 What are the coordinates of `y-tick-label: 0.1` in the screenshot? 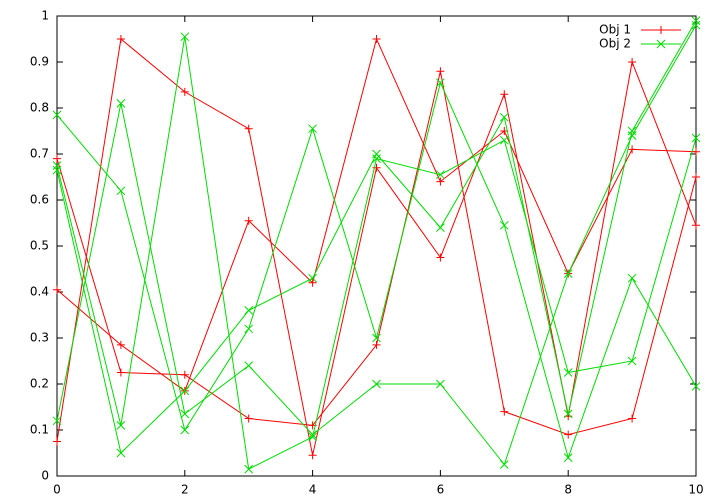 It's located at (39, 430).